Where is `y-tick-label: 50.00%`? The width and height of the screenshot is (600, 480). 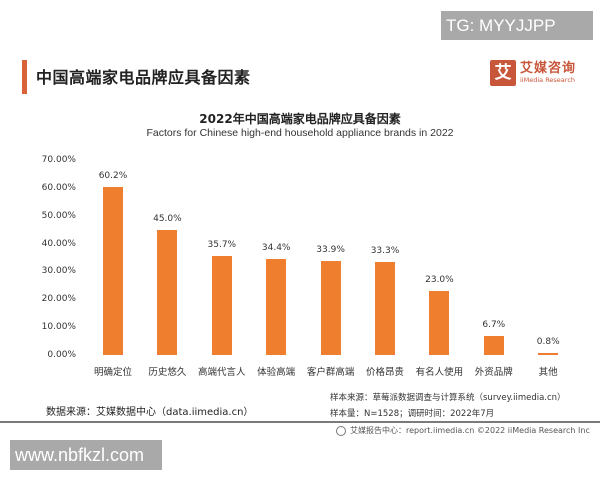
y-tick-label: 50.00% is located at coordinates (58, 215).